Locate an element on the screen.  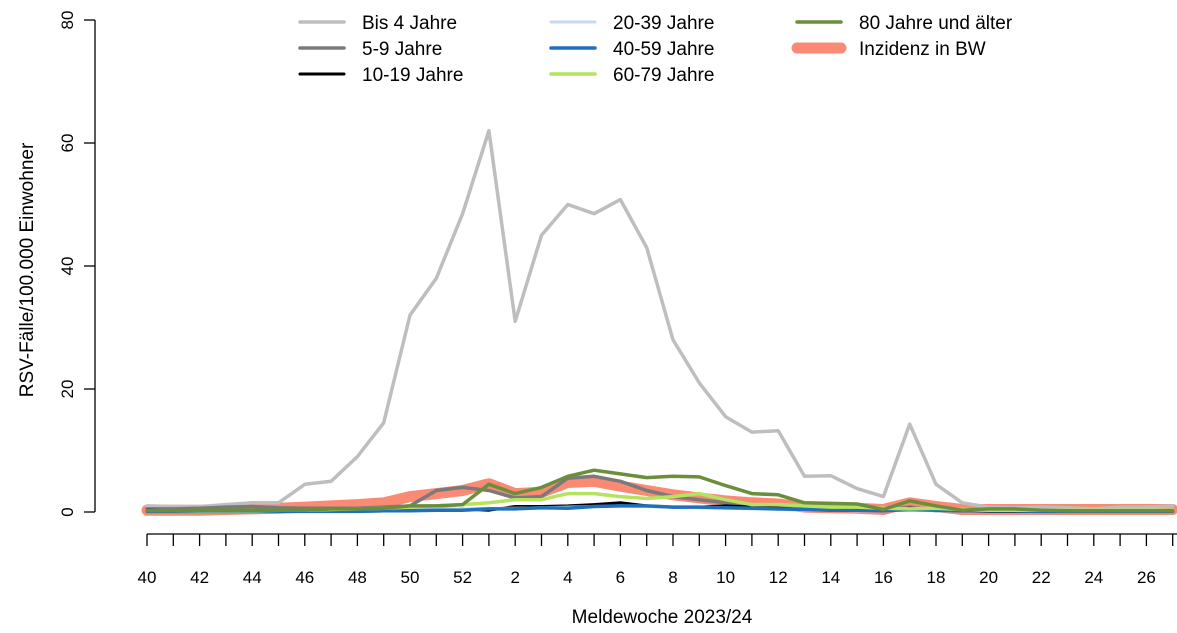
legend-item-6: 80 Jahre und älter is located at coordinates (904, 23).